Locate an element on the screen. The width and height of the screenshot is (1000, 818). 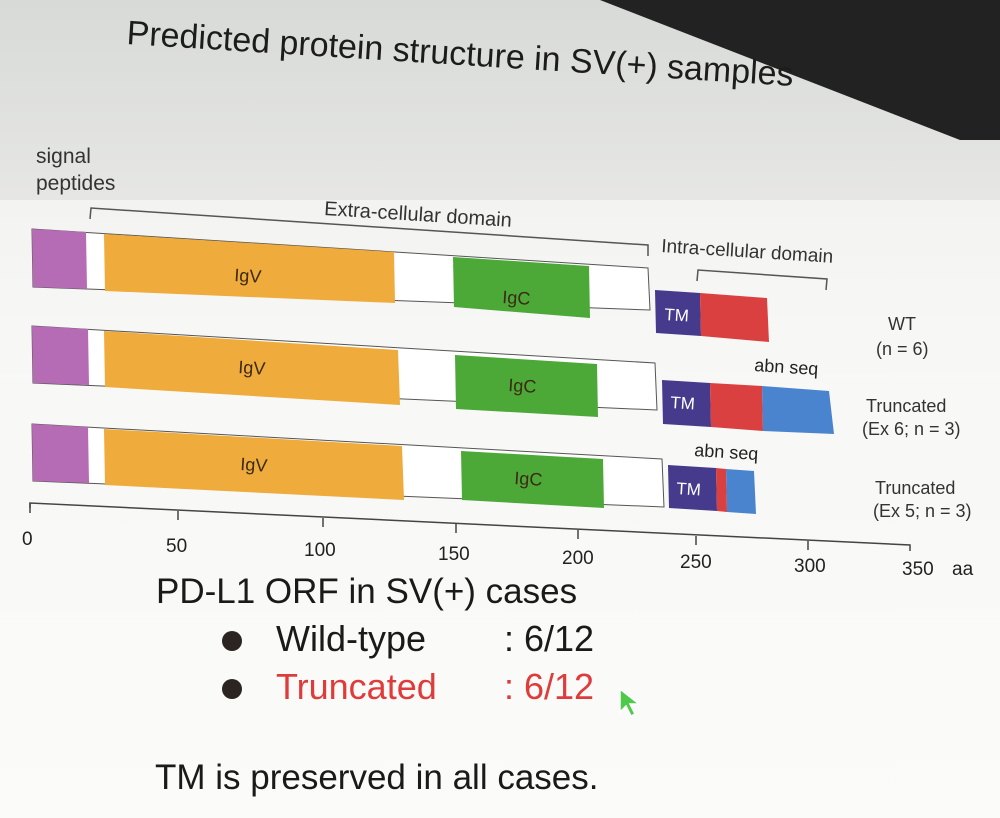
wt-intracellular-segment is located at coordinates (734, 317).